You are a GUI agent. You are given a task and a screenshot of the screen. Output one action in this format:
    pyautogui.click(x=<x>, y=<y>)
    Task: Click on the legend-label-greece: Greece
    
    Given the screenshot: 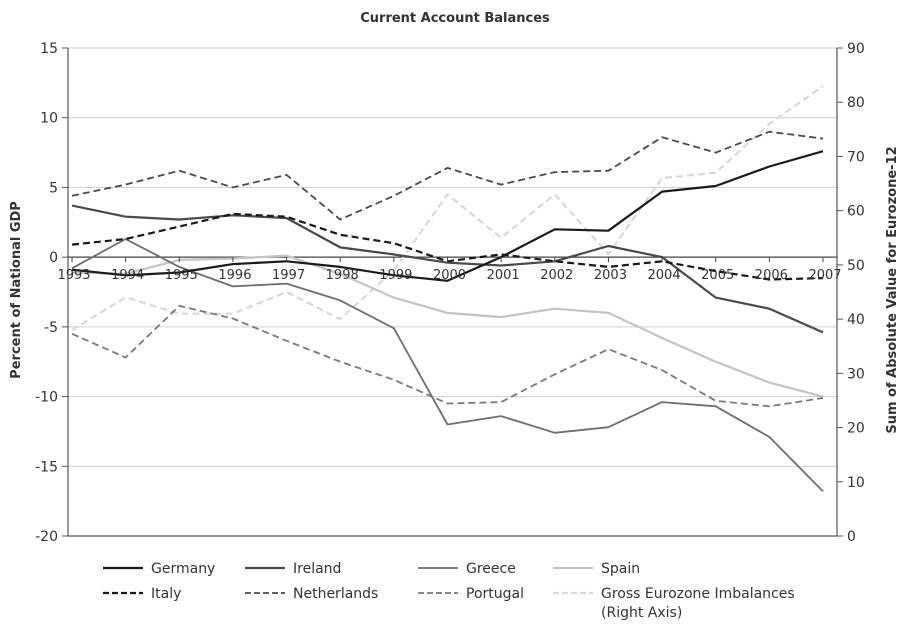 What is the action you would take?
    pyautogui.click(x=491, y=569)
    